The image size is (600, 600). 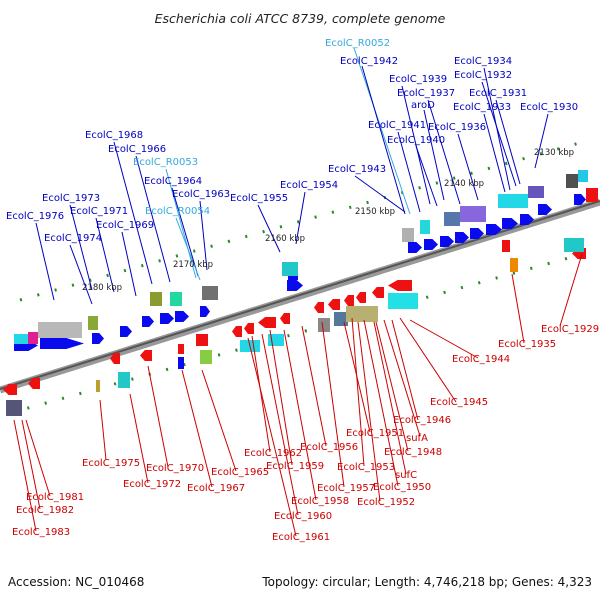 What do you see at coordinates (527, 344) in the screenshot?
I see `gene-label: EcolC_1935` at bounding box center [527, 344].